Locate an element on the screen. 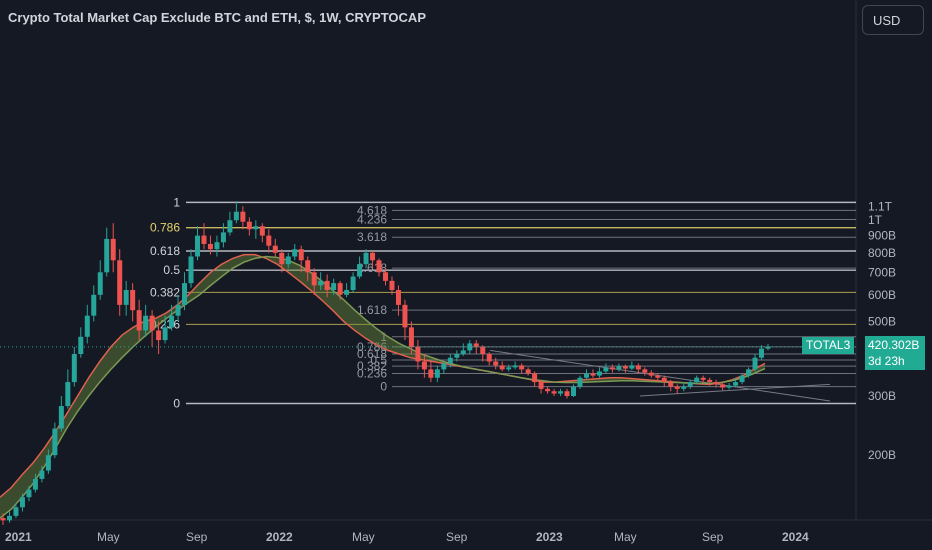 This screenshot has width=932, height=550. y-tick-label: 700B is located at coordinates (882, 272).